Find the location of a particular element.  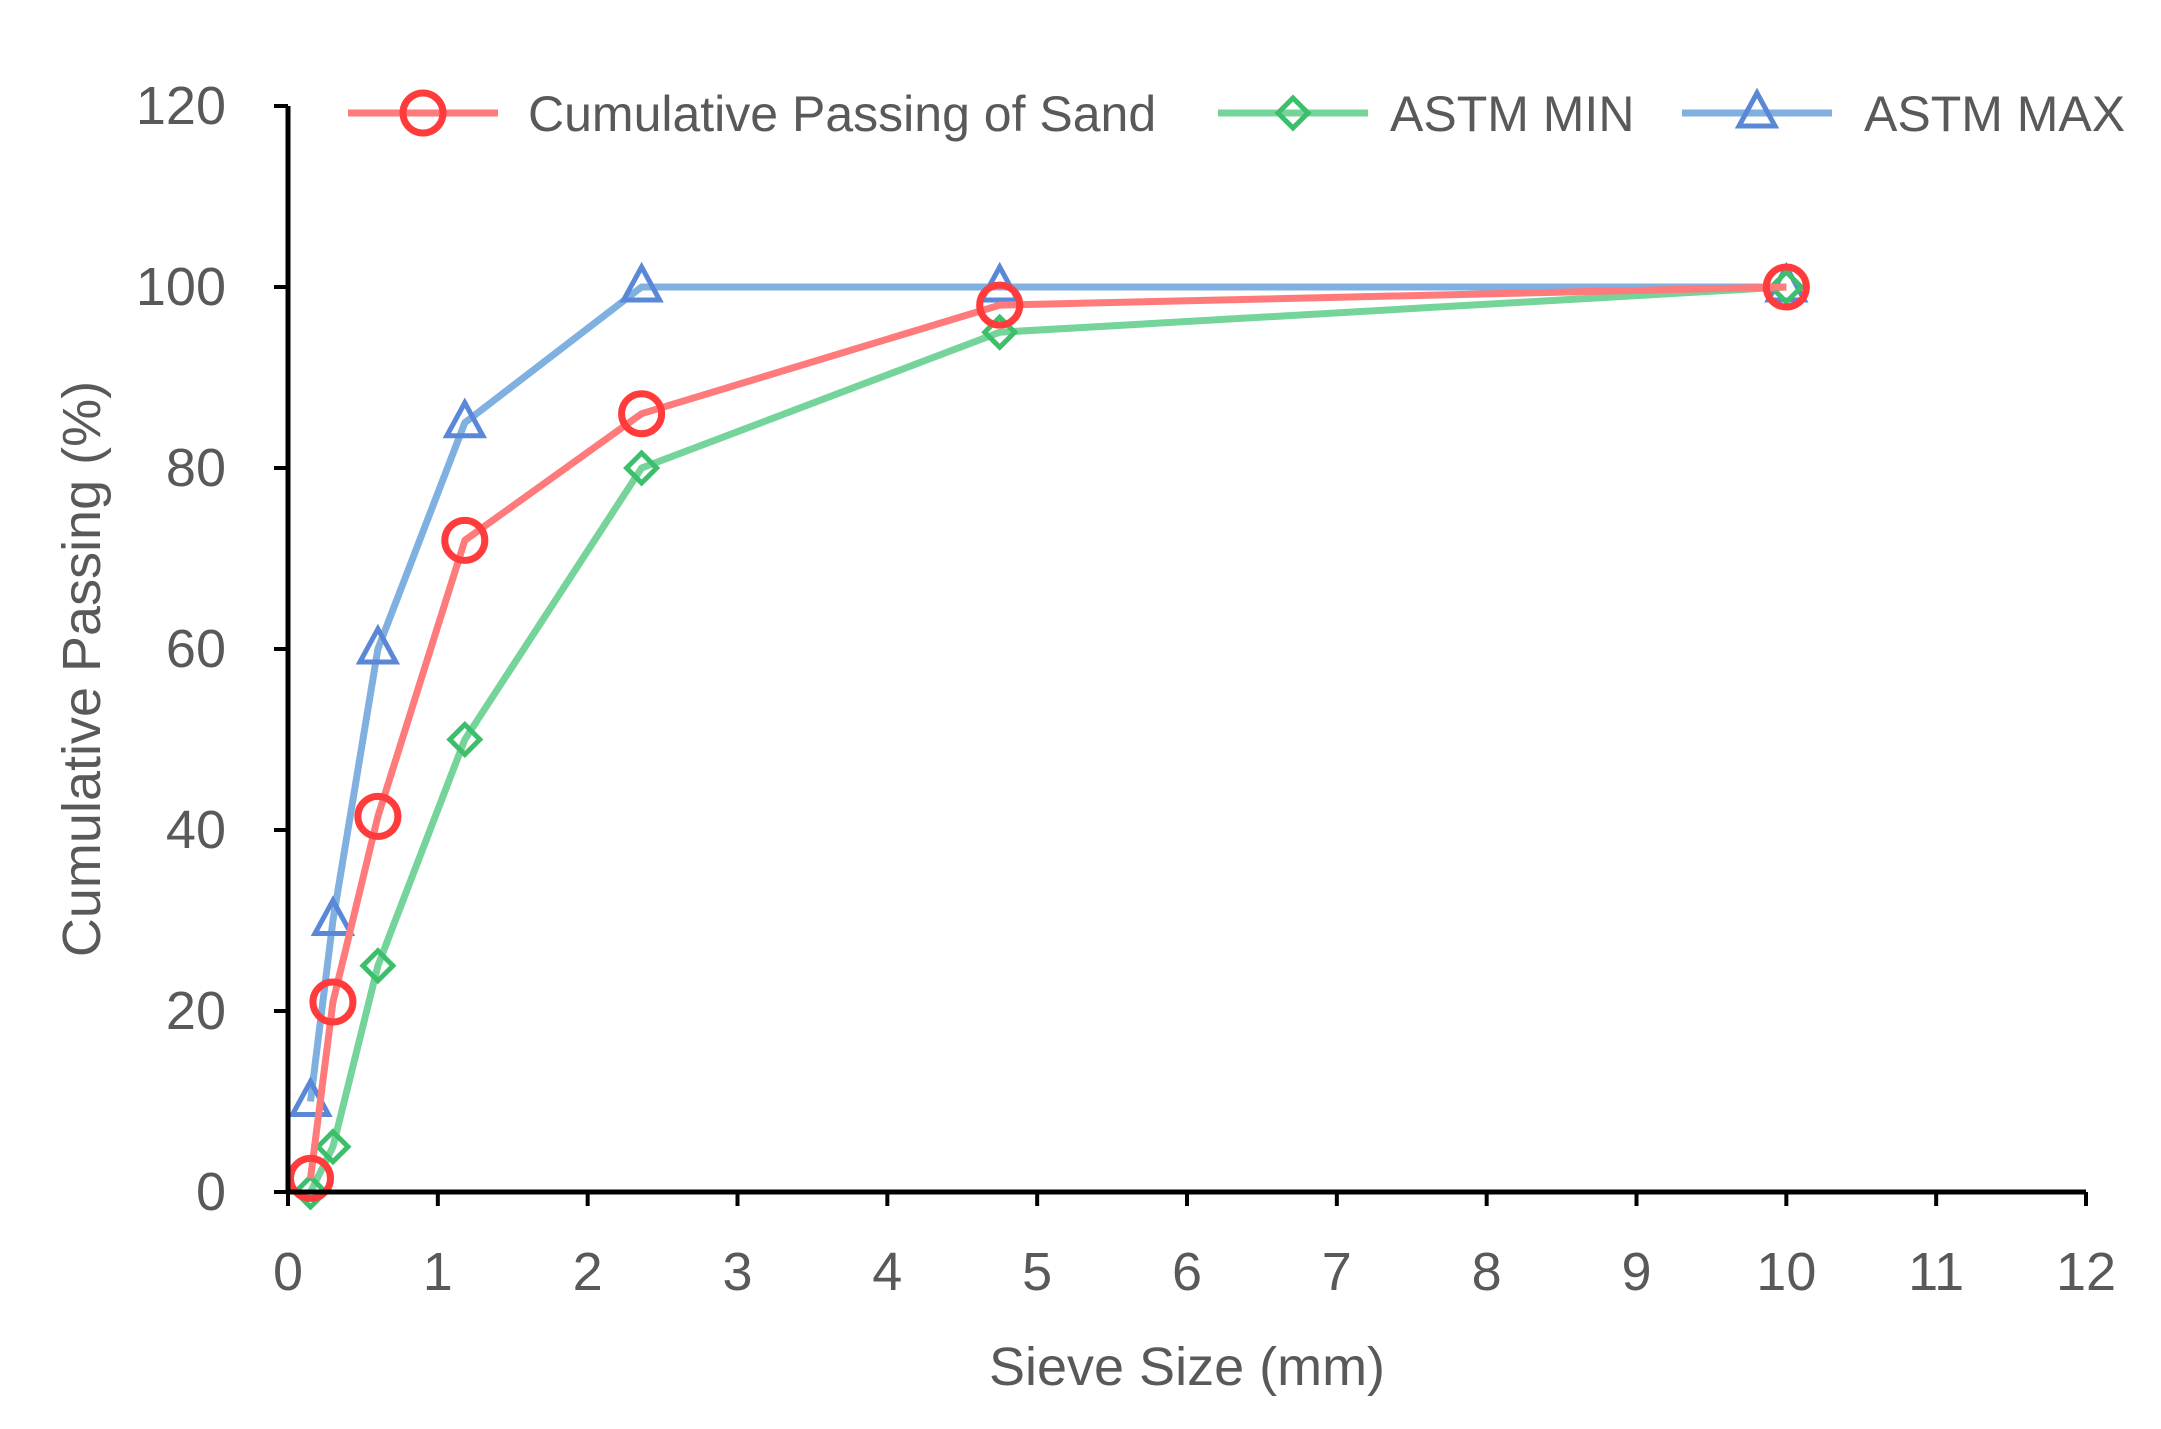

x-tick-label: 8 is located at coordinates (1487, 1272).